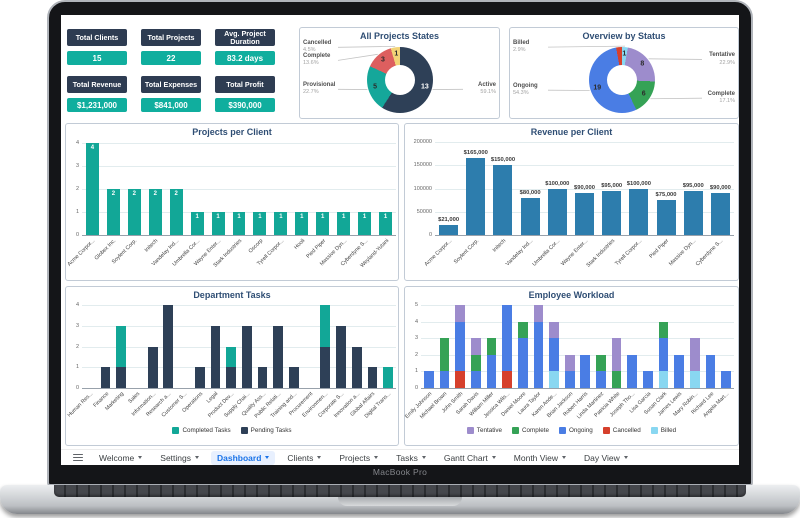 The height and width of the screenshot is (518, 800). Describe the element at coordinates (171, 105) in the screenshot. I see `kpi-value: $841,000` at that location.